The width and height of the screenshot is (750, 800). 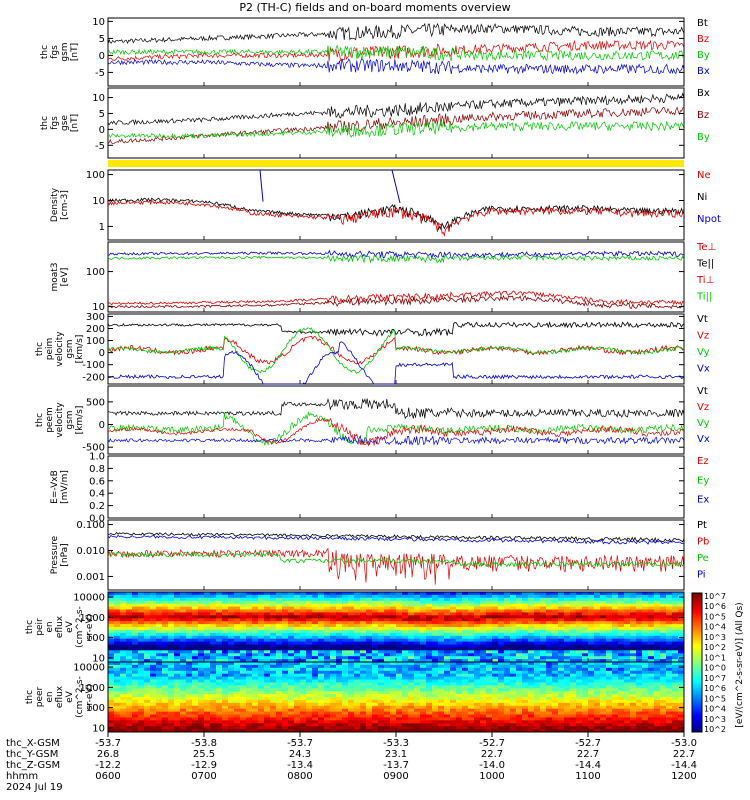 I want to click on xaxis-time: 1000, so click(x=491, y=776).